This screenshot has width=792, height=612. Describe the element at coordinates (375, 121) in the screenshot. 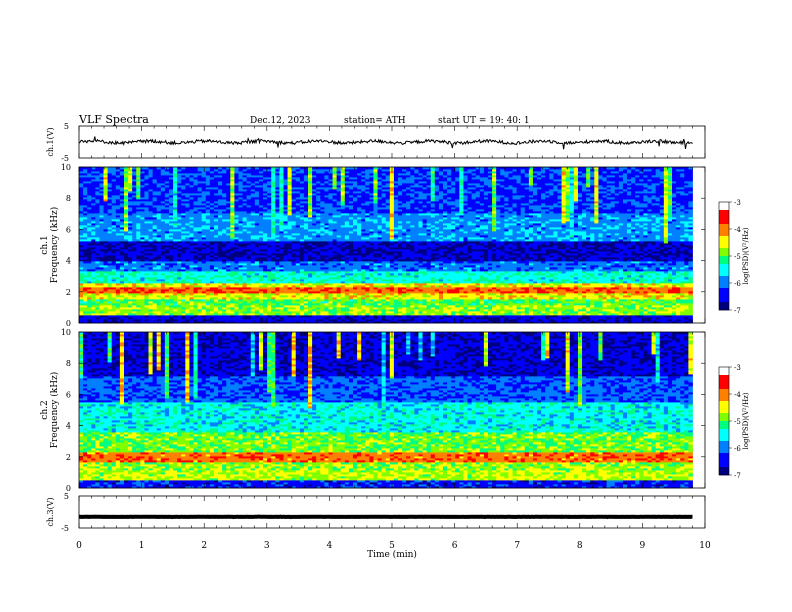

I see `station-label: station= ATH` at that location.